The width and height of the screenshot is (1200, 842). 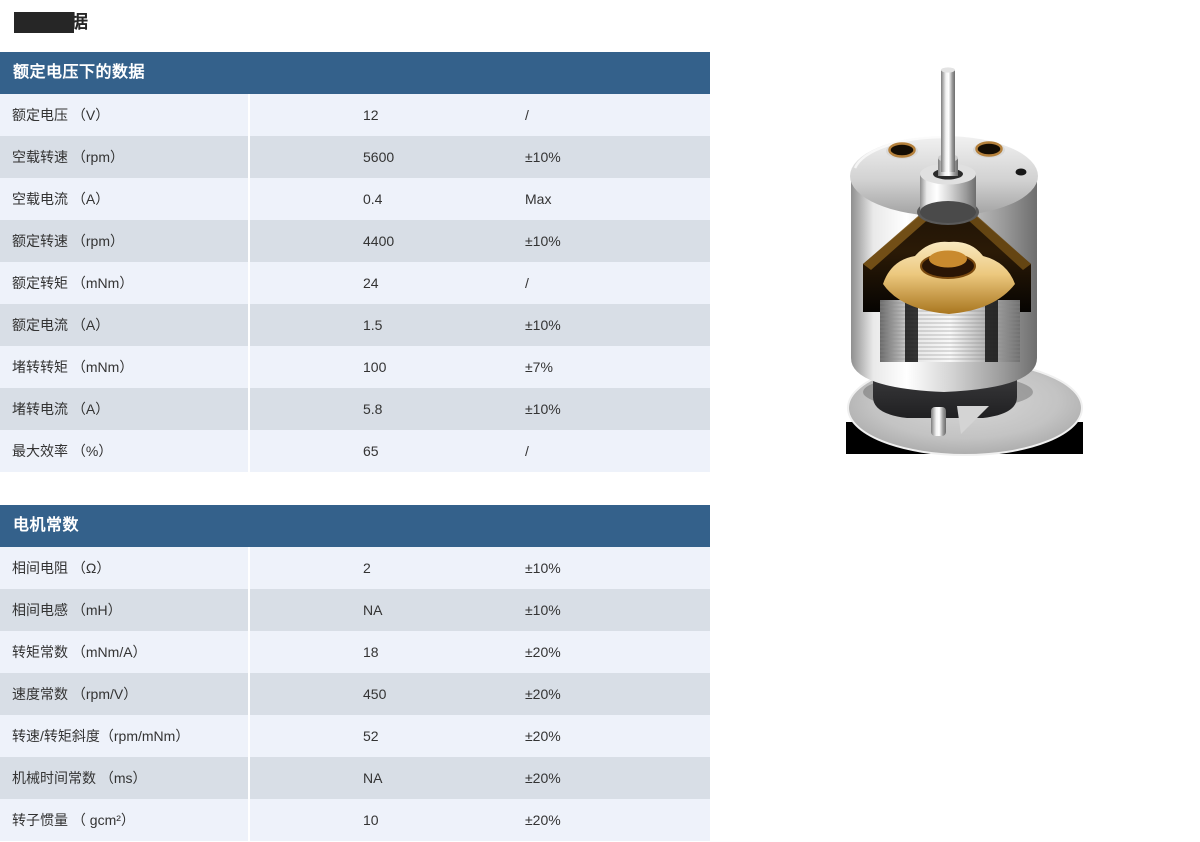 What do you see at coordinates (125, 610) in the screenshot?
I see `param-label: 相间电感 （mH）` at bounding box center [125, 610].